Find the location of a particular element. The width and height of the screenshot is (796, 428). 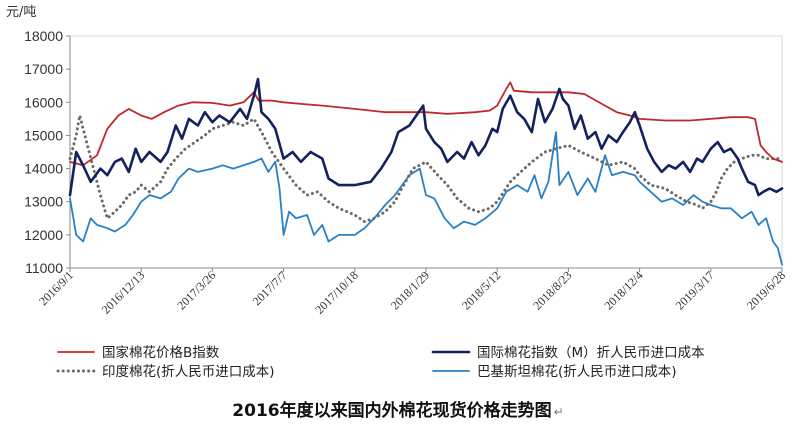

y-axis-unit-label: 元/吨 is located at coordinates (21, 12).